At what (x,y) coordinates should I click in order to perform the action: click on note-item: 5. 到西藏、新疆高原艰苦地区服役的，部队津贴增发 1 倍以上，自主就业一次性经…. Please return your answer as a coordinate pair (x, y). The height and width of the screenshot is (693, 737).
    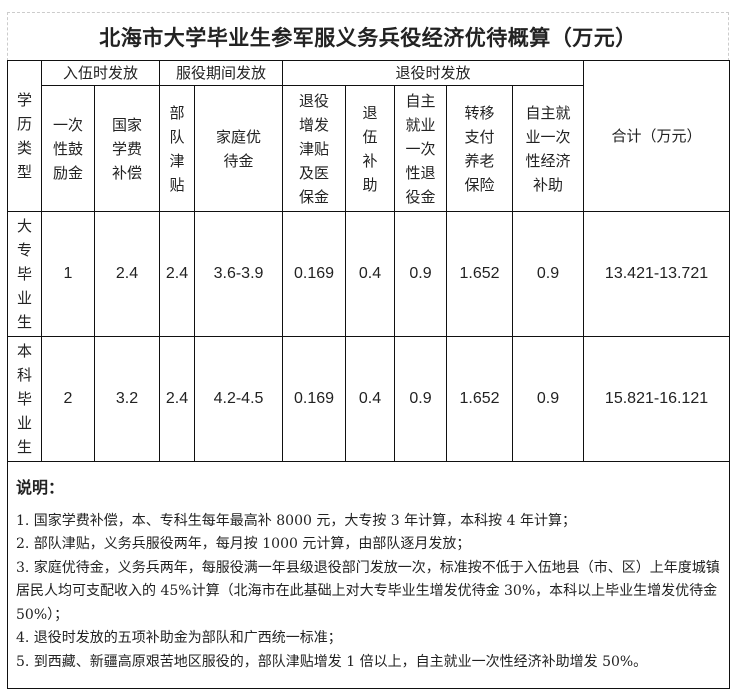
    Looking at the image, I should click on (332, 661).